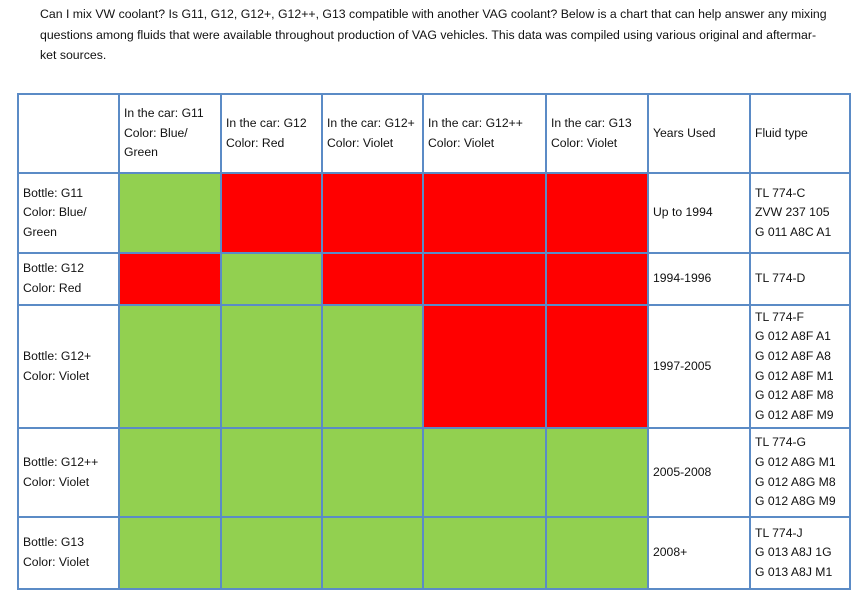 The image size is (856, 602). I want to click on header-g13: In the car: G13 Color: Violet, so click(597, 133).